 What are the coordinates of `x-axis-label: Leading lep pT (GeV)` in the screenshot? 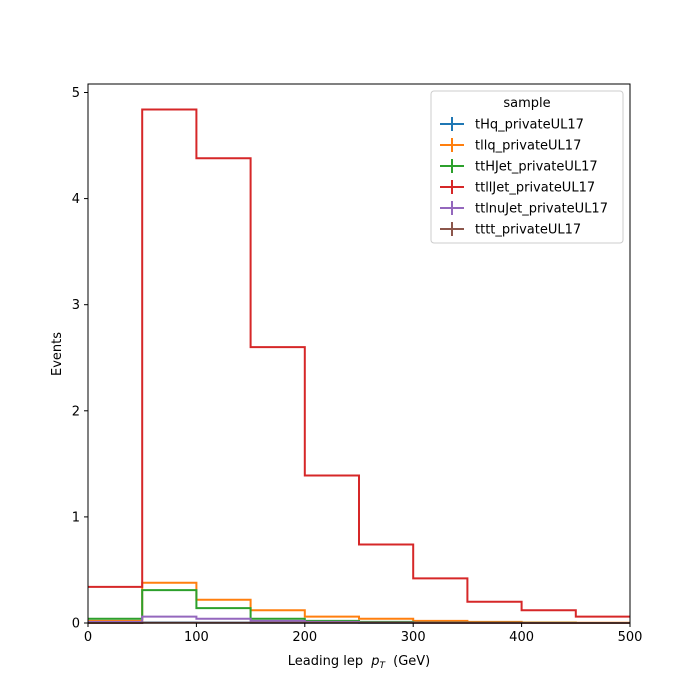 It's located at (359, 663).